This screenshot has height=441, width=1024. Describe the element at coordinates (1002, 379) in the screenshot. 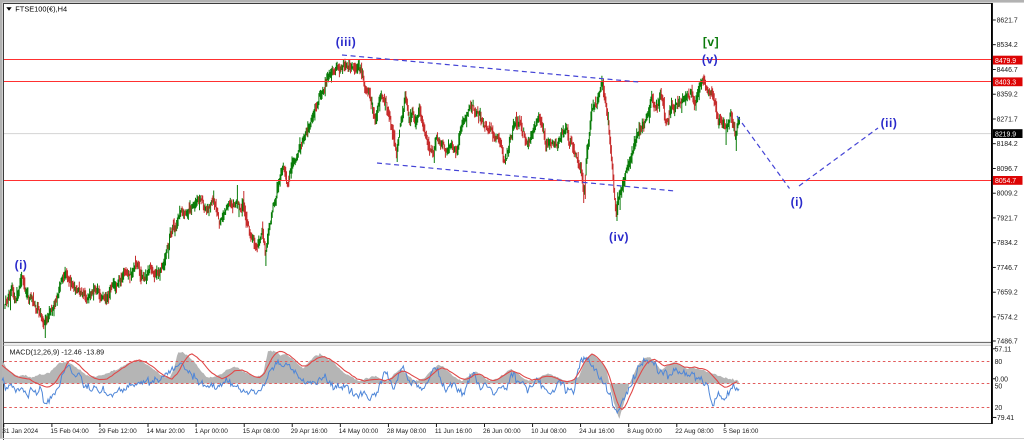

I see `svg-text: 0.00` at that location.